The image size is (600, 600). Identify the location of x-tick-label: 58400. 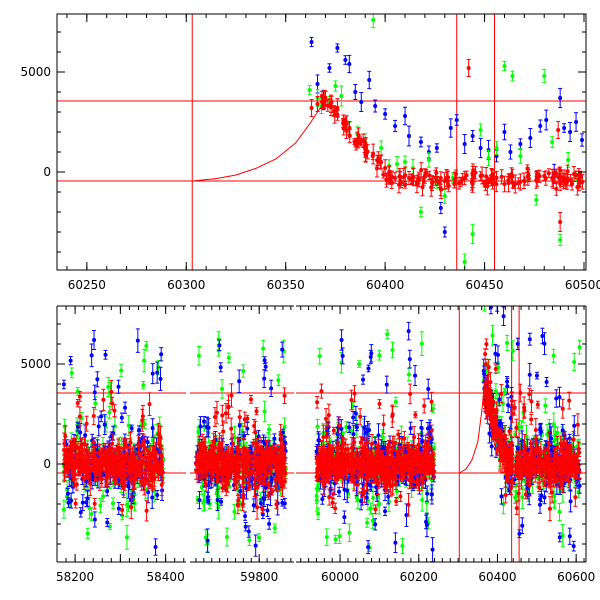
(166, 577).